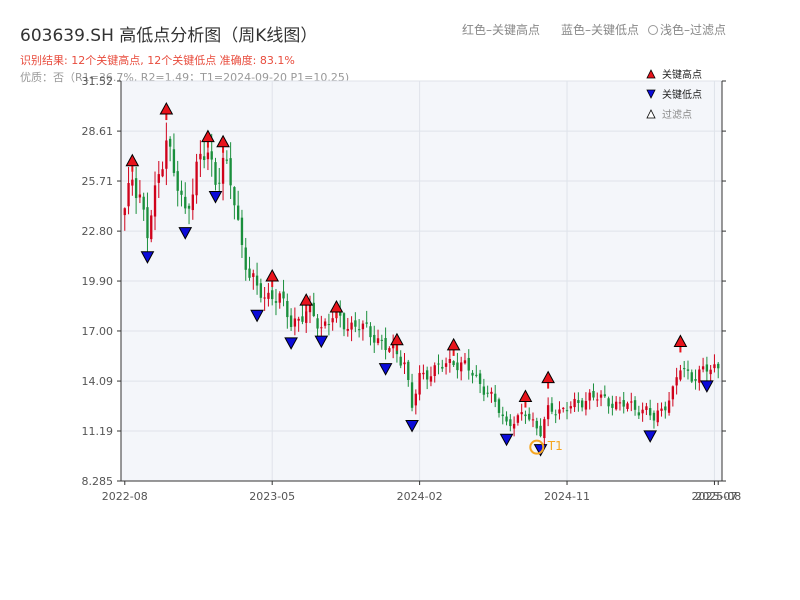  What do you see at coordinates (501, 30) in the screenshot?
I see `legend-text-red: 红色–关键高点` at bounding box center [501, 30].